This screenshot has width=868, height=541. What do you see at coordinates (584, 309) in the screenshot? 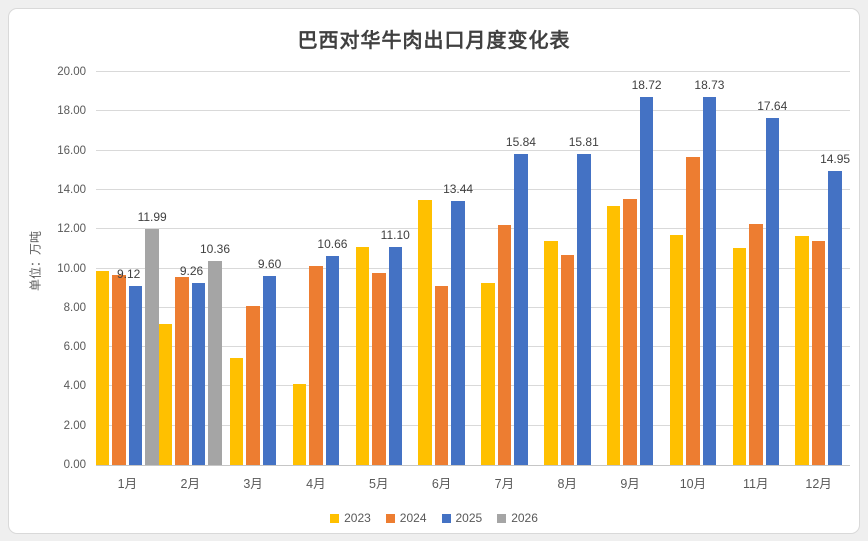
I see `bar-2025-8月` at bounding box center [584, 309].